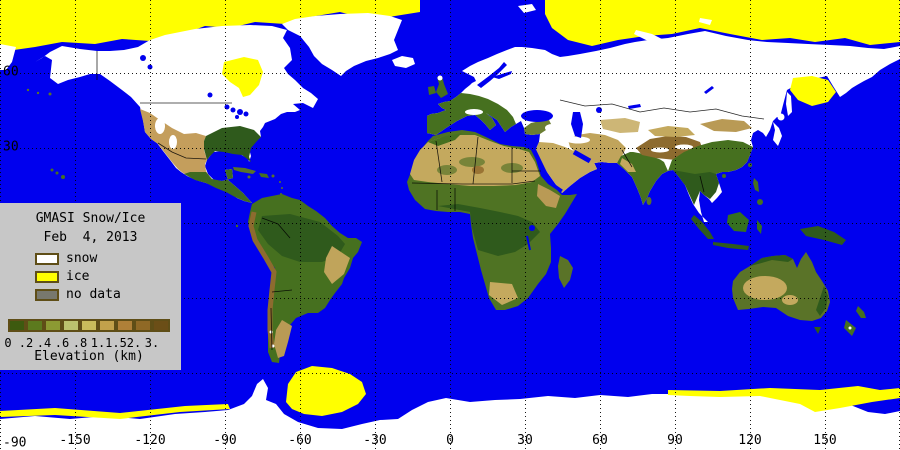 The height and width of the screenshot is (450, 900). What do you see at coordinates (675, 440) in the screenshot?
I see `lon-tick-label: 90` at bounding box center [675, 440].